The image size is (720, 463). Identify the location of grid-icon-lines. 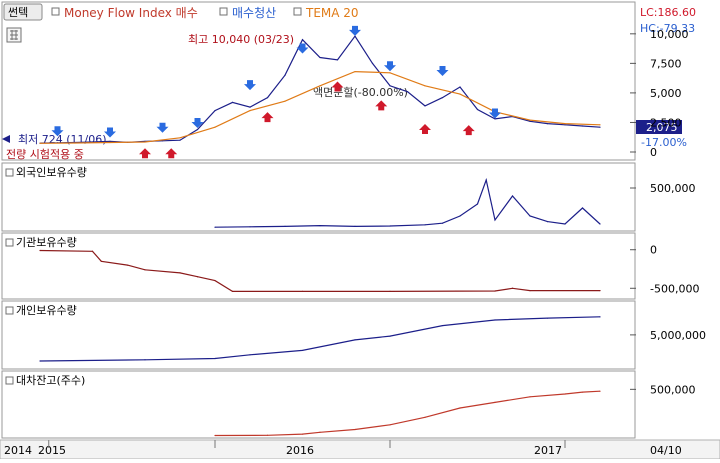
(14, 35).